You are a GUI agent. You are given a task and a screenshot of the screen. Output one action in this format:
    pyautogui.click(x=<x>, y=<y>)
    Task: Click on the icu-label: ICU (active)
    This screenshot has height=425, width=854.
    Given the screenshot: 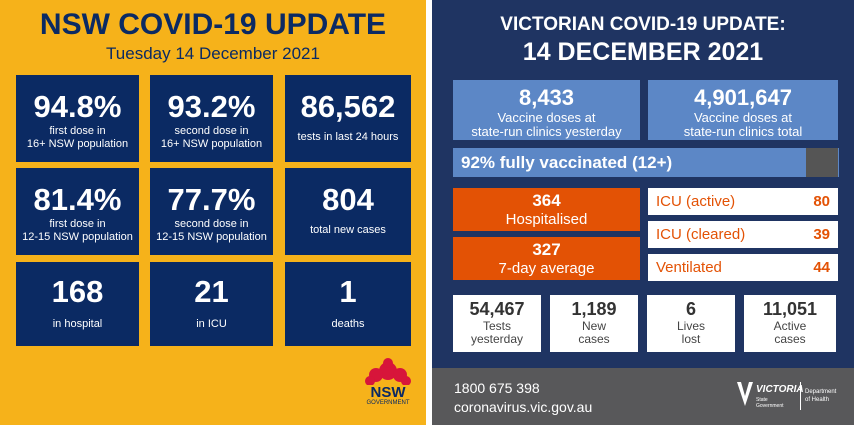 What is the action you would take?
    pyautogui.click(x=696, y=201)
    